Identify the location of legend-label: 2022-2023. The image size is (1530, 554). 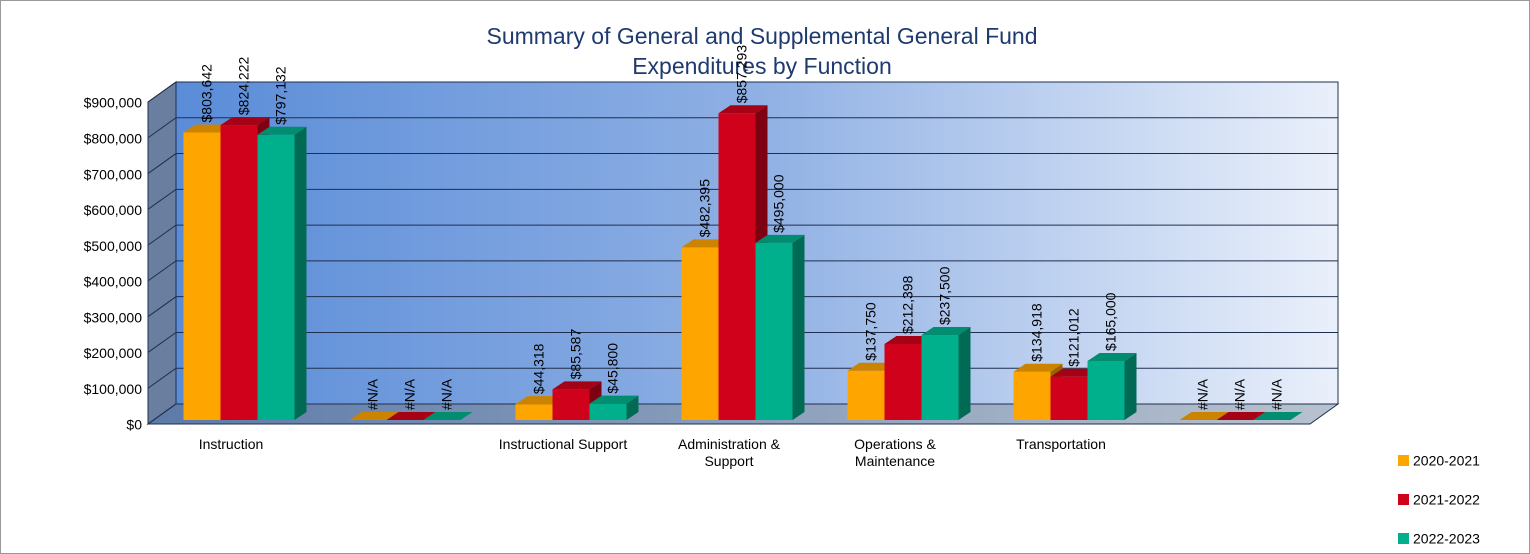
(1446, 539).